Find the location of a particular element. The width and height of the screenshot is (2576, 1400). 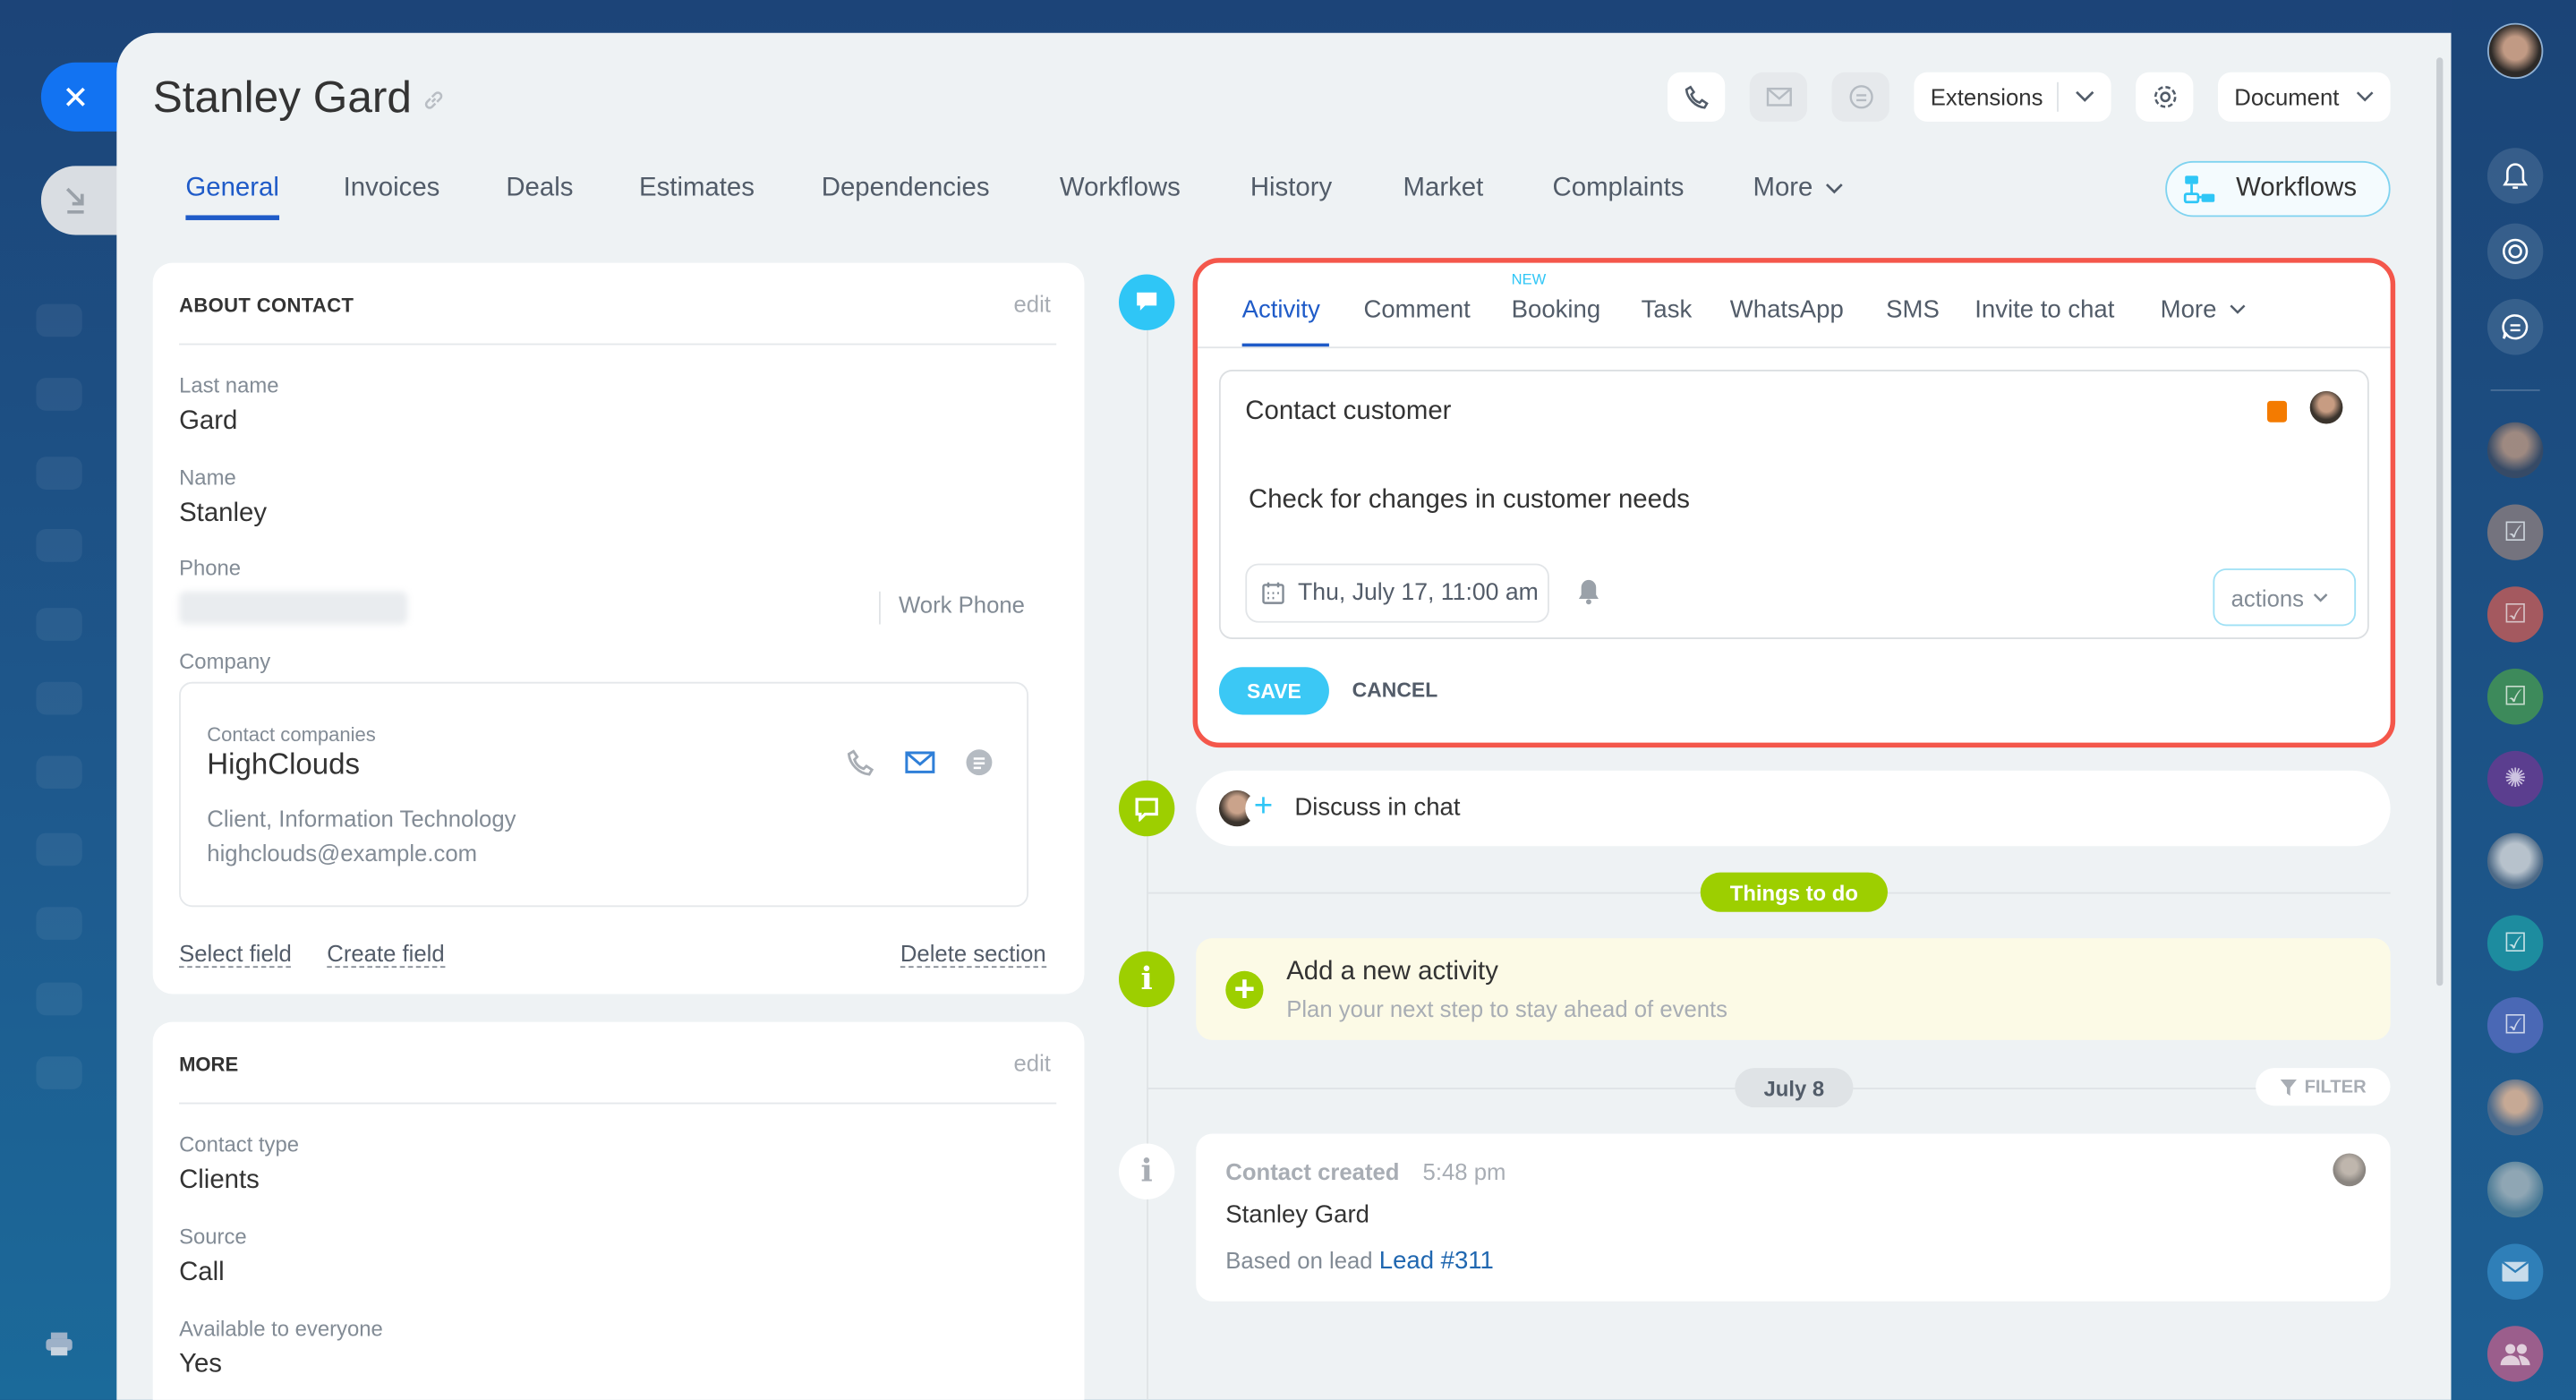

tab-estimates: Estimates is located at coordinates (697, 188).